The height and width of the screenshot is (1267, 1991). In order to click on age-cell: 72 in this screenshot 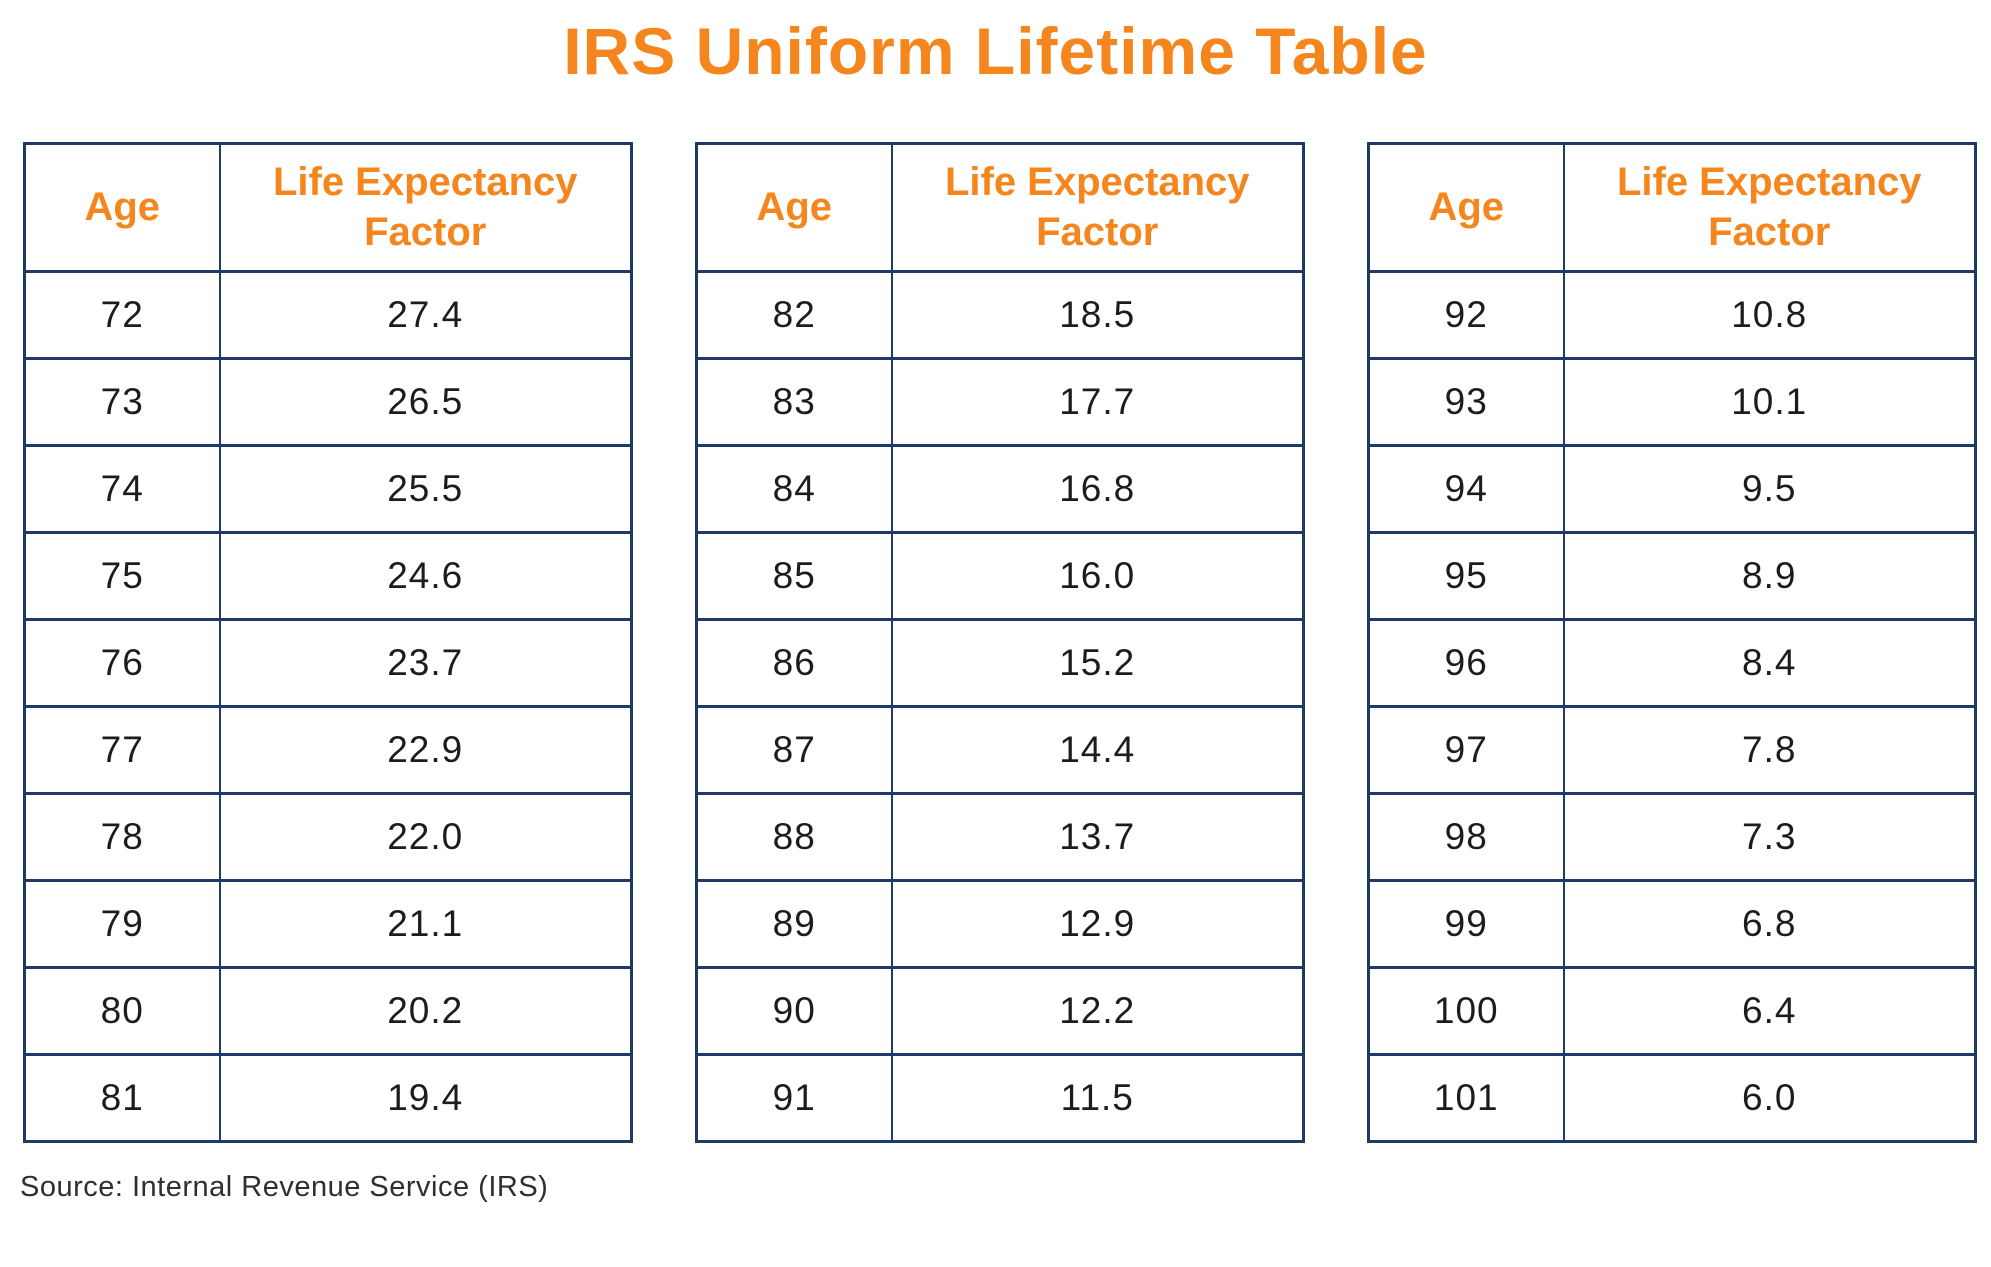, I will do `click(122, 314)`.